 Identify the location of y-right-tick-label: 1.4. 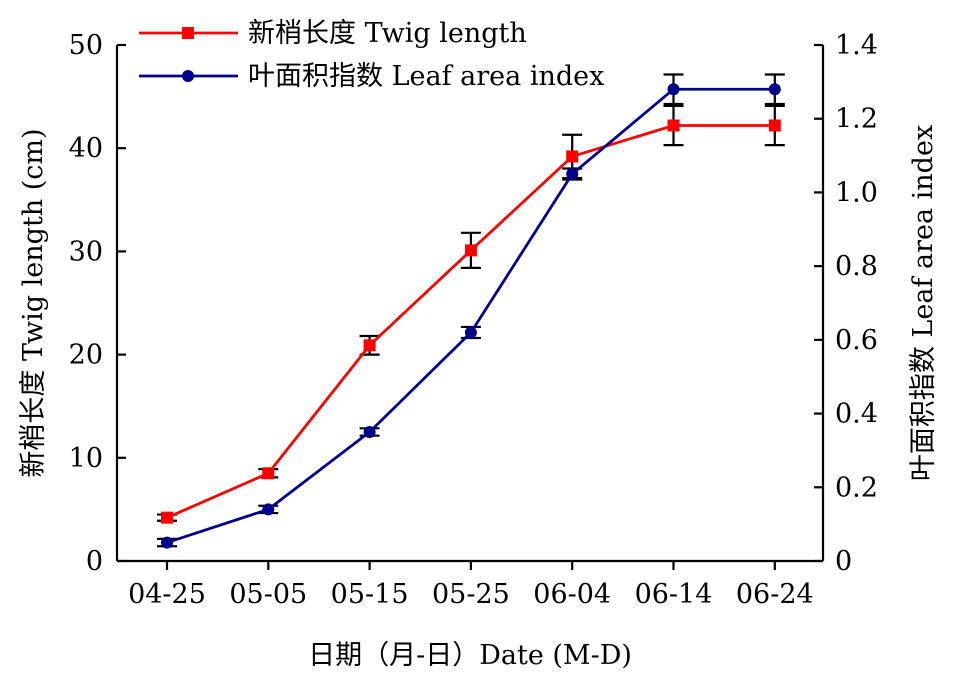
(856, 45).